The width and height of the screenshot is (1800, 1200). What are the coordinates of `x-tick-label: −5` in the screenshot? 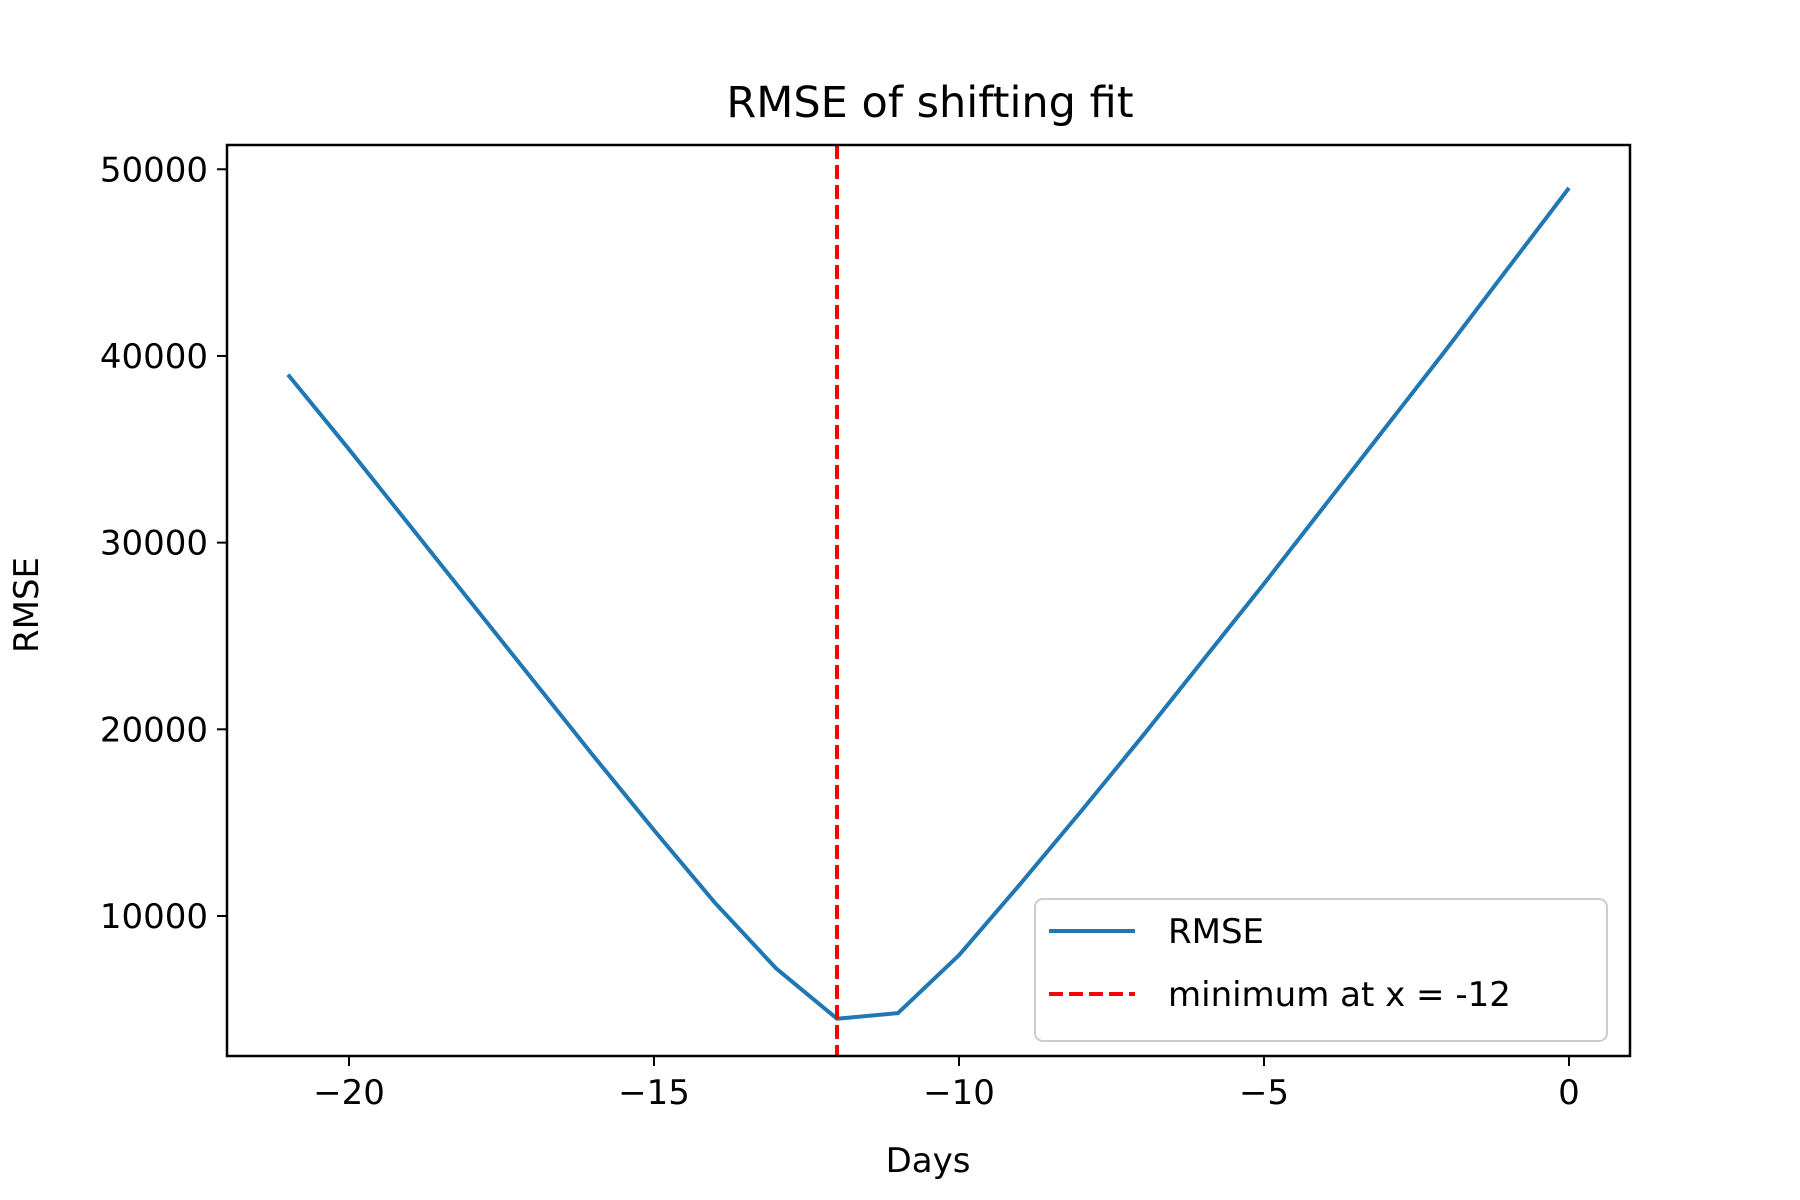 It's located at (1264, 1093).